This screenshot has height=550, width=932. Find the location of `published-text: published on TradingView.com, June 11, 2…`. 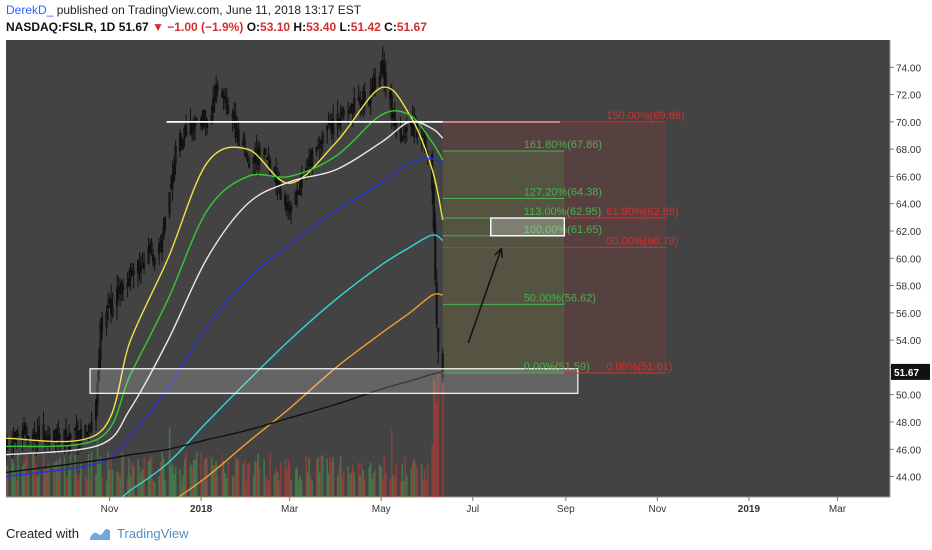

published-text: published on TradingView.com, June 11, 2… is located at coordinates (207, 10).